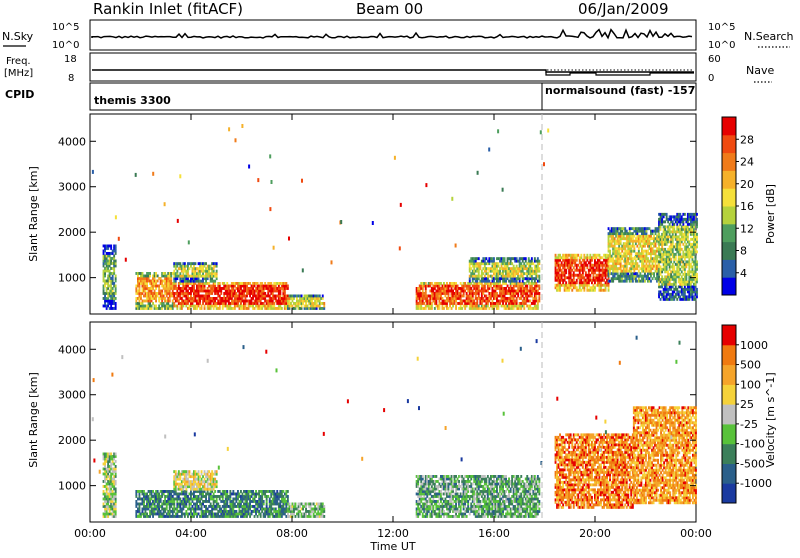 The height and width of the screenshot is (558, 800). What do you see at coordinates (70, 59) in the screenshot?
I see `freq-left-tick-top: 18` at bounding box center [70, 59].